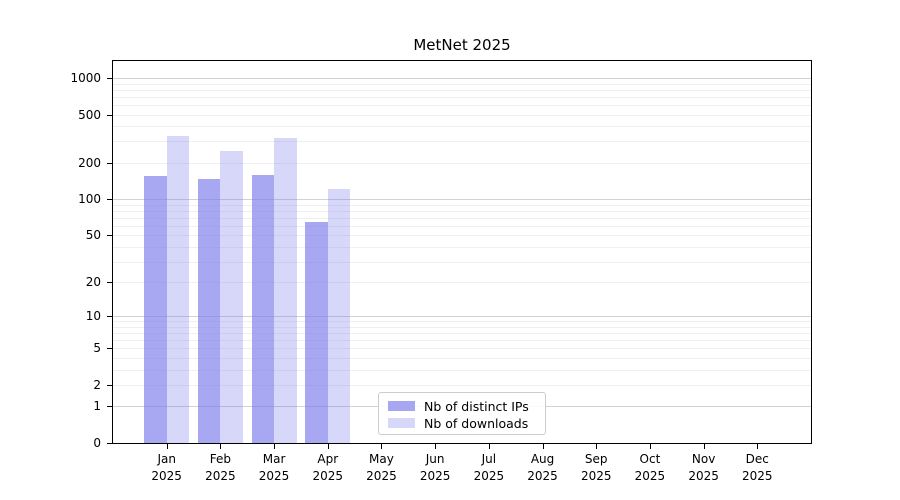 The height and width of the screenshot is (500, 900). I want to click on y-tick-label: 0, so click(97, 443).